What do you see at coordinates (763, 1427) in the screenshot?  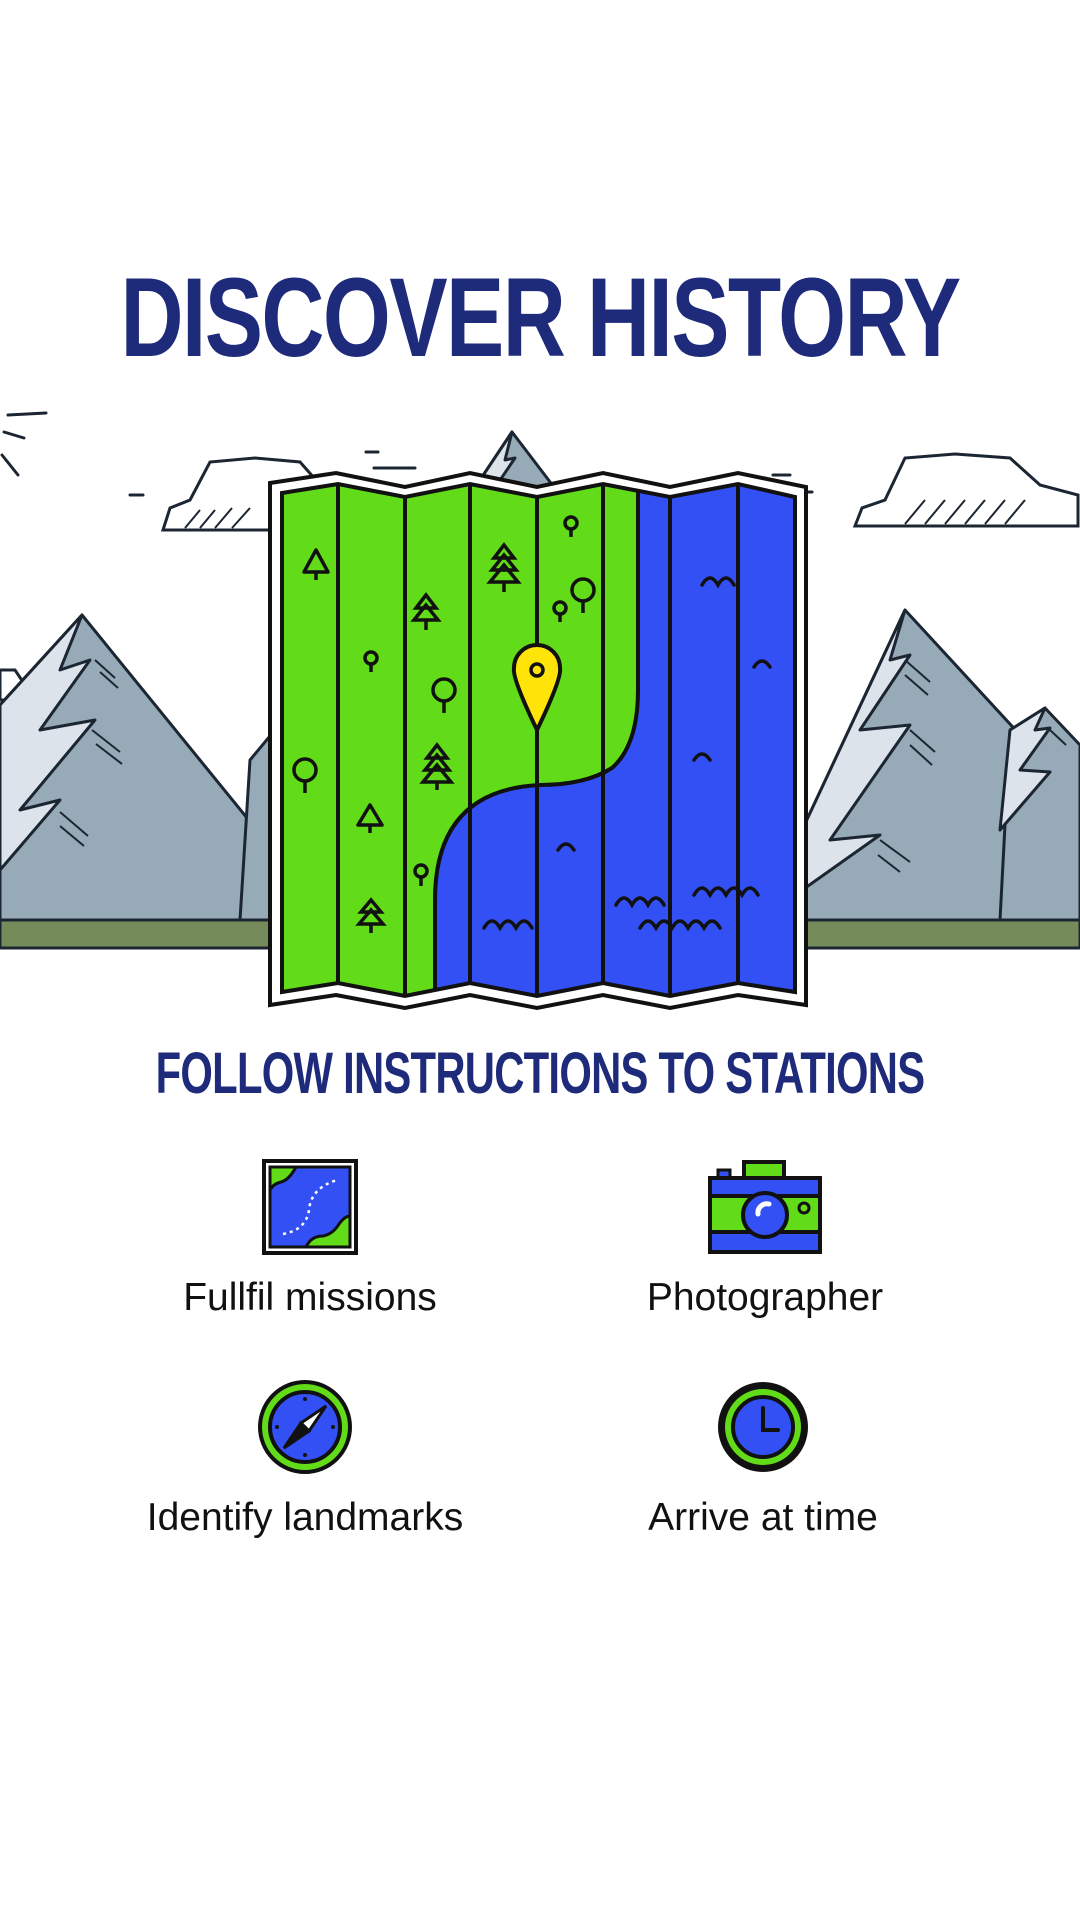 I see `clock-icon` at bounding box center [763, 1427].